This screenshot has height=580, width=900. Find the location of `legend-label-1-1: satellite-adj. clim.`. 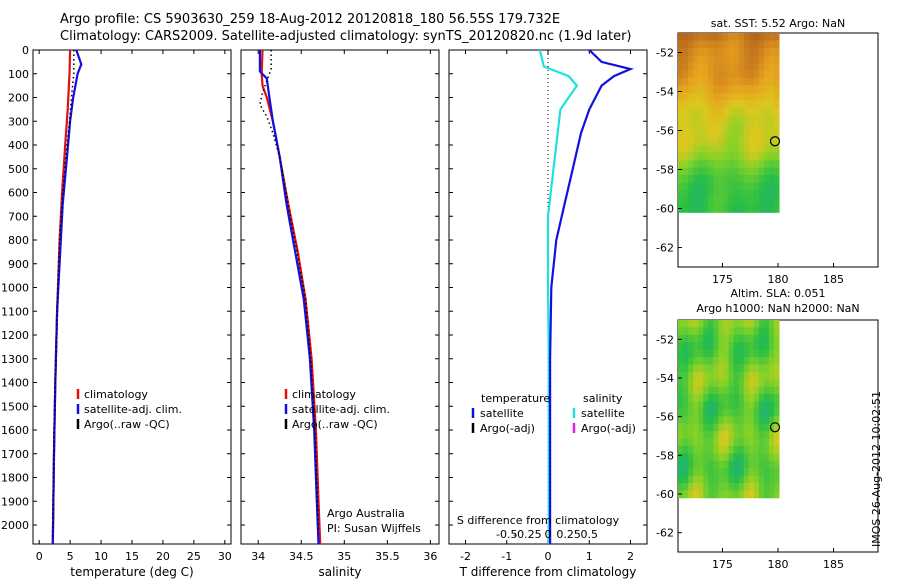

legend-label-1-1: satellite-adj. clim. is located at coordinates (133, 409).